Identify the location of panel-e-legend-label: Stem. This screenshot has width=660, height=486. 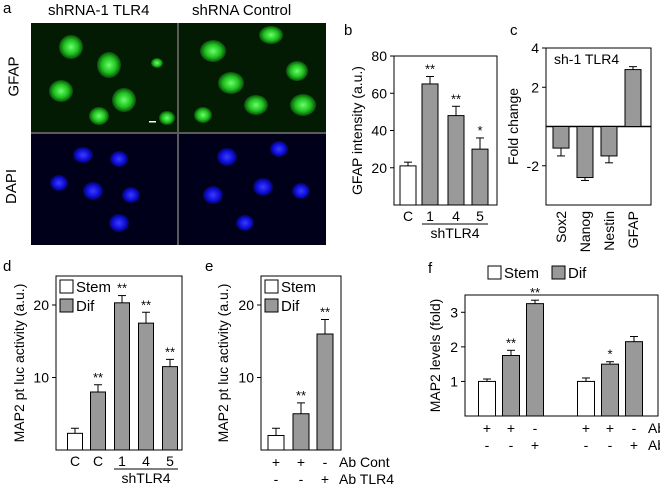
(298, 287).